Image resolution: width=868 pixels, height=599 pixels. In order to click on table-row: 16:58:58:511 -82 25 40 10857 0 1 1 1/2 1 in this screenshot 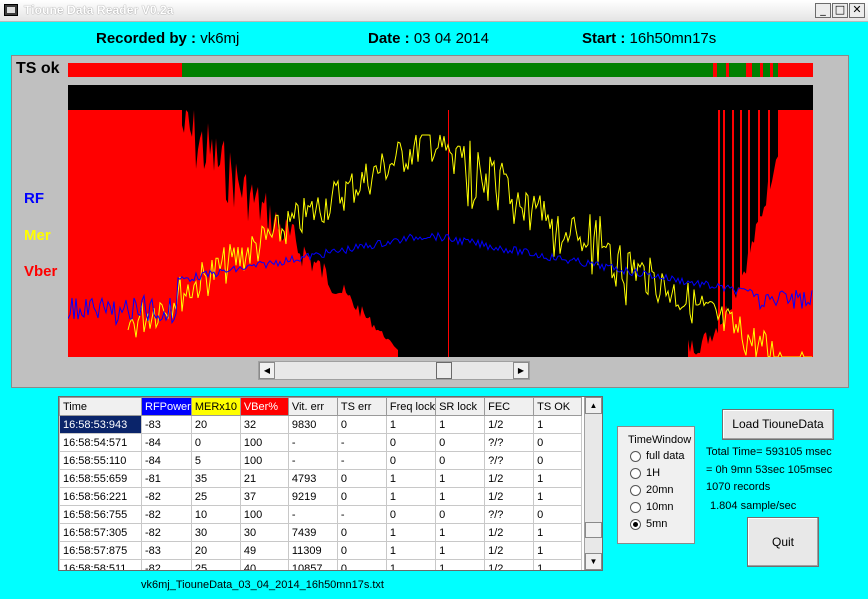, I will do `click(321, 564)`.